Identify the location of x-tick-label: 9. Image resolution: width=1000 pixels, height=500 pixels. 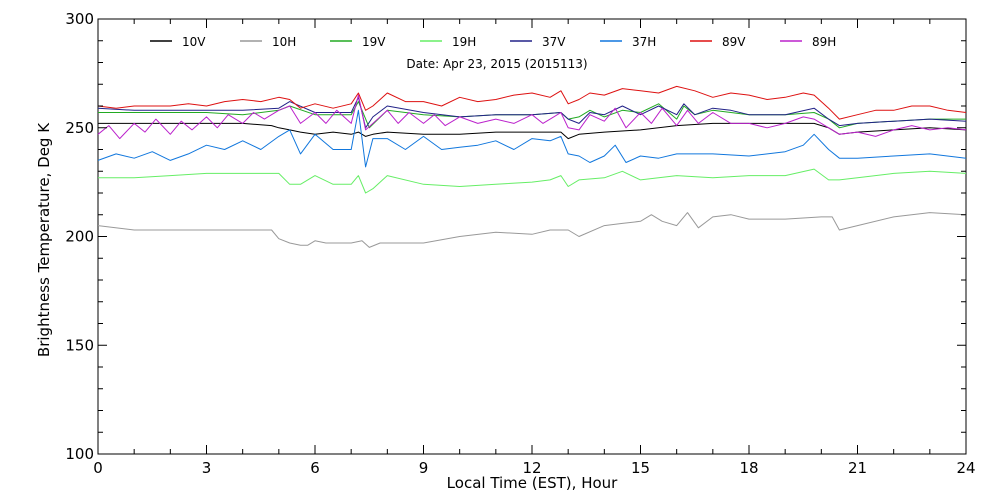
(424, 468).